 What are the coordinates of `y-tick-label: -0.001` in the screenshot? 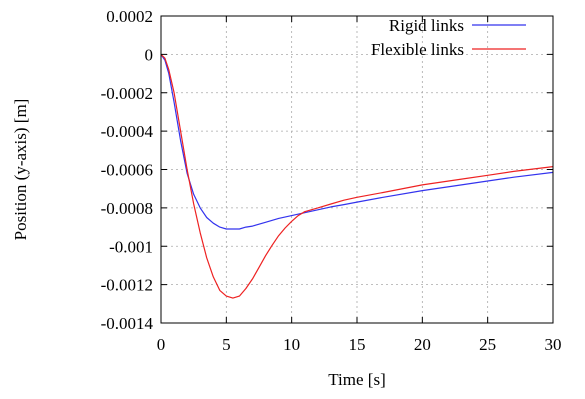 It's located at (131, 246).